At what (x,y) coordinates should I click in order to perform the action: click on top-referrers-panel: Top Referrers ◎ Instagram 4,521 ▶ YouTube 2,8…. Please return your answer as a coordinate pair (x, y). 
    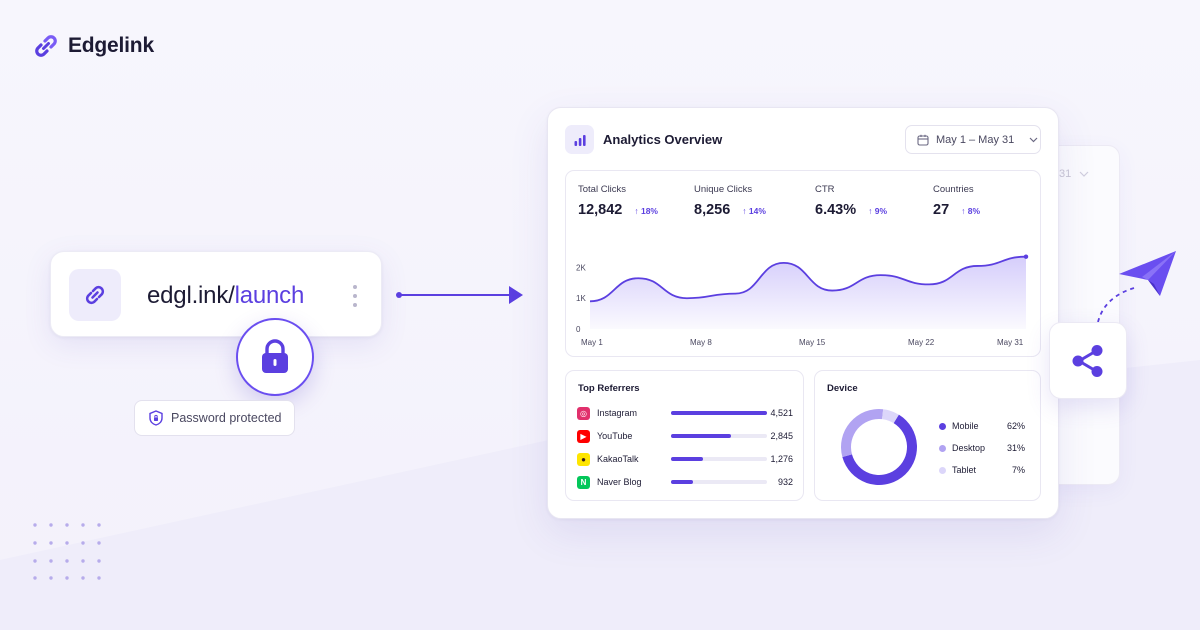
    Looking at the image, I should click on (684, 435).